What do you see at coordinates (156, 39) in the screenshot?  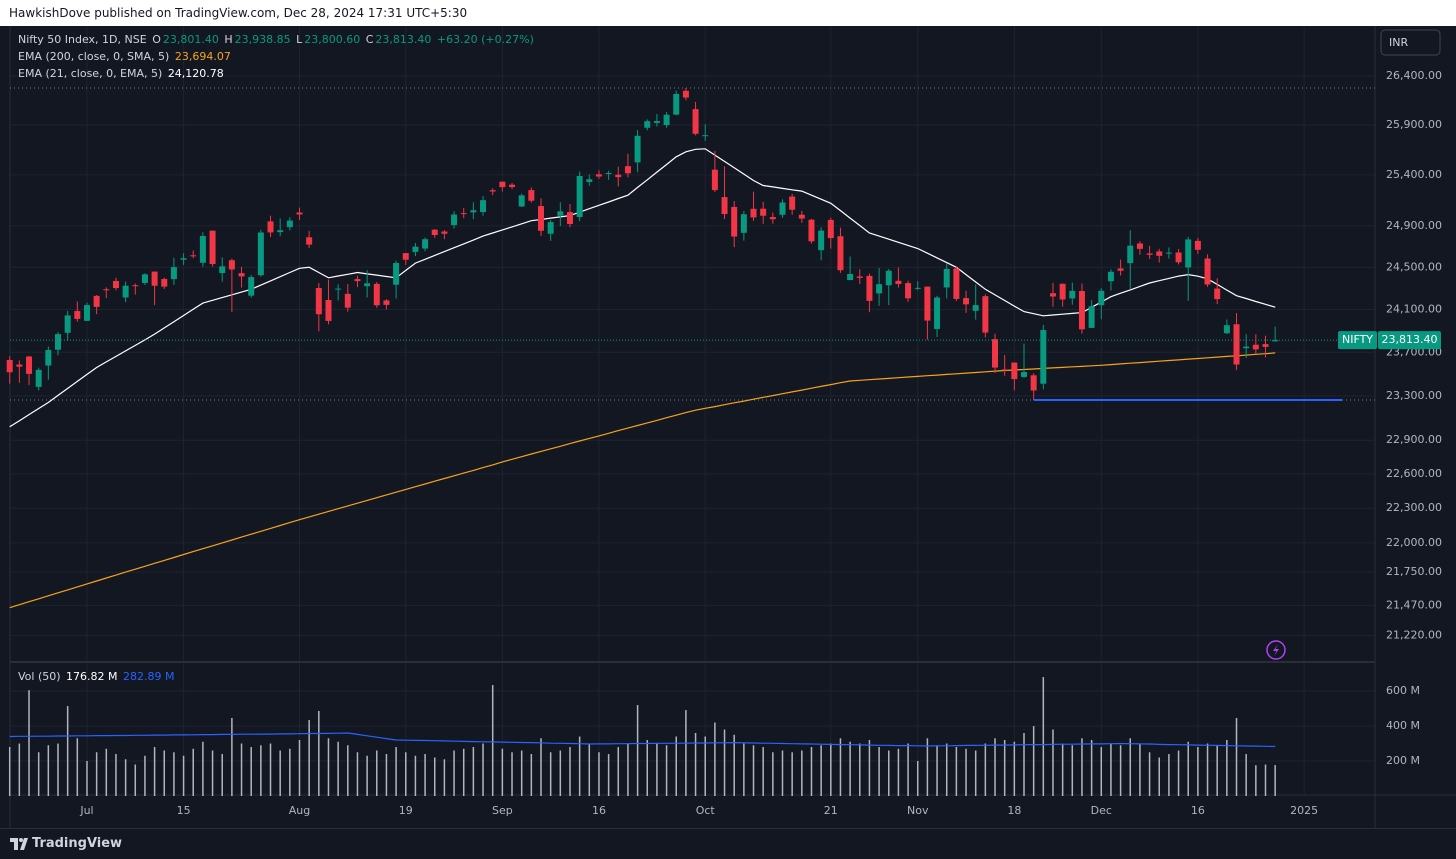 I see `legend-key: O` at bounding box center [156, 39].